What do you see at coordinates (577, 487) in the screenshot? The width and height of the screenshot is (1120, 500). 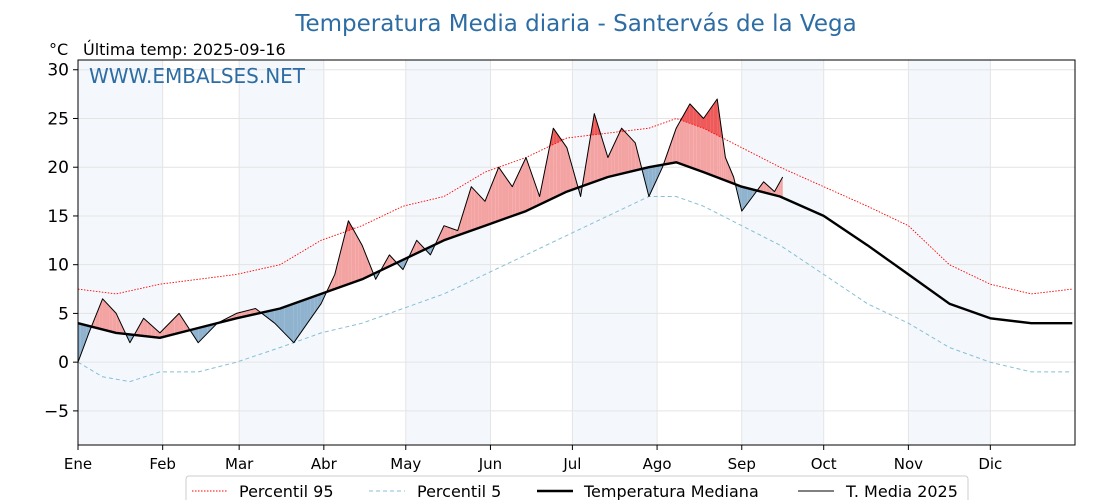 I see `legend-box` at bounding box center [577, 487].